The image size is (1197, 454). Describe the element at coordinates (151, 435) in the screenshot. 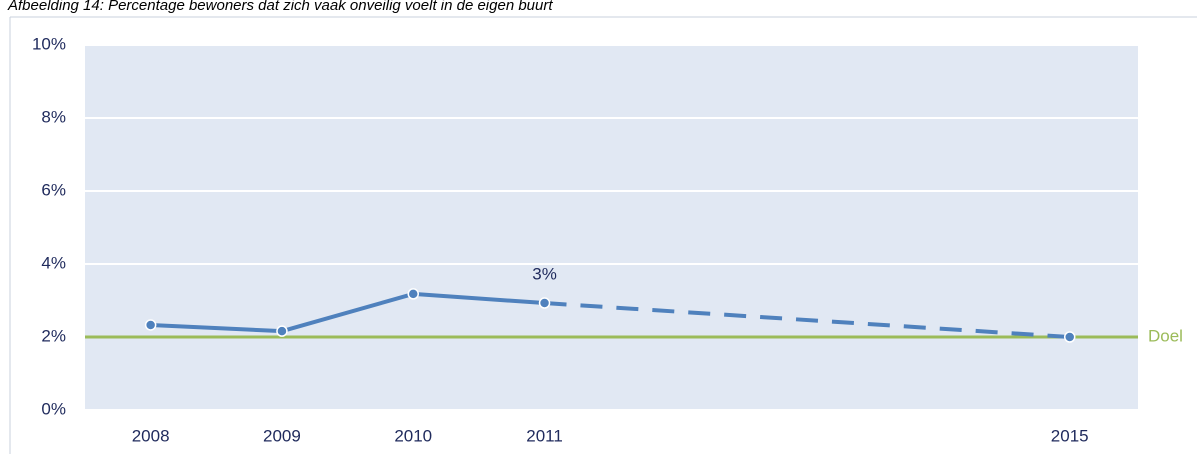

I see `x-tick-label: 2008` at that location.